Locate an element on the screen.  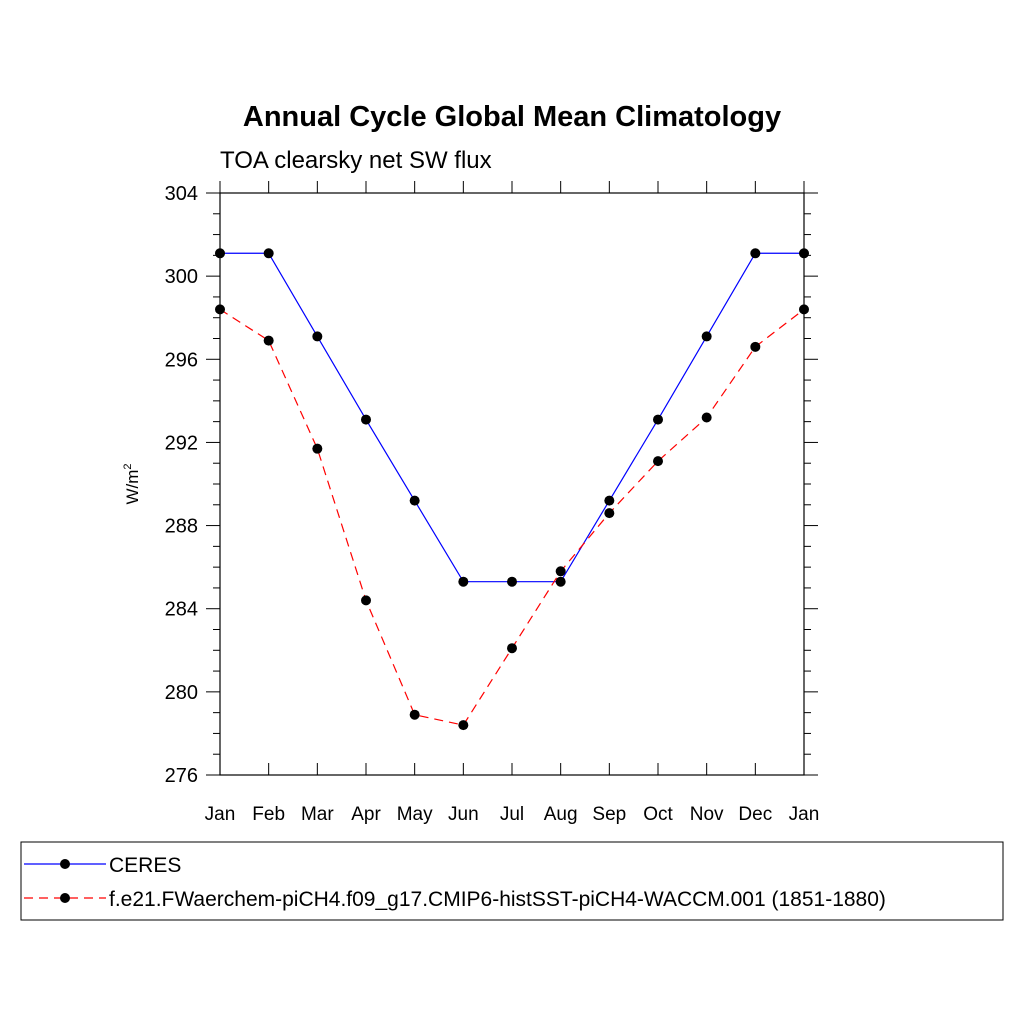
x-tick-label: Aug is located at coordinates (561, 814).